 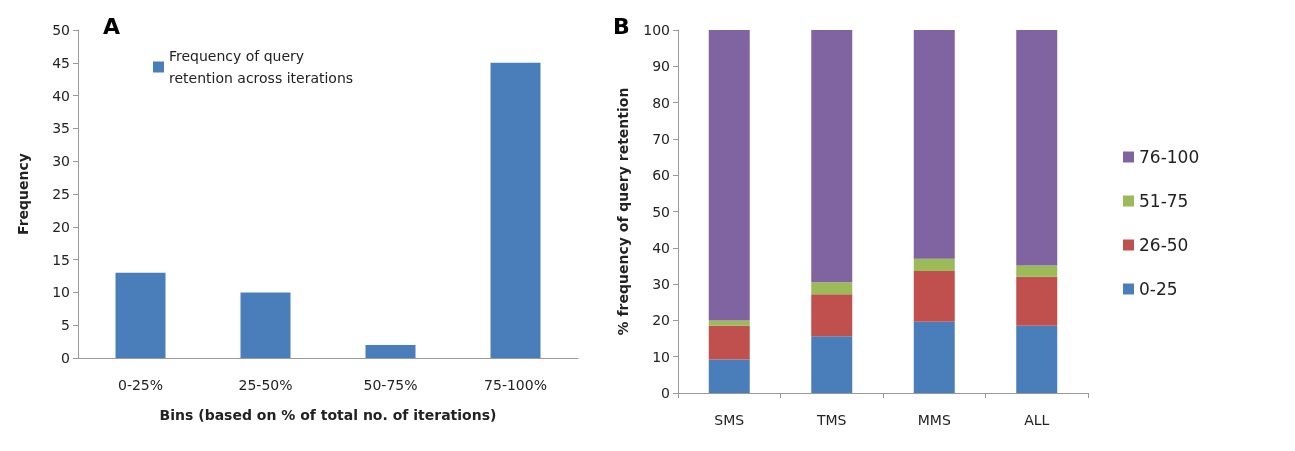 What do you see at coordinates (661, 66) in the screenshot?
I see `y-tick-label: 90` at bounding box center [661, 66].